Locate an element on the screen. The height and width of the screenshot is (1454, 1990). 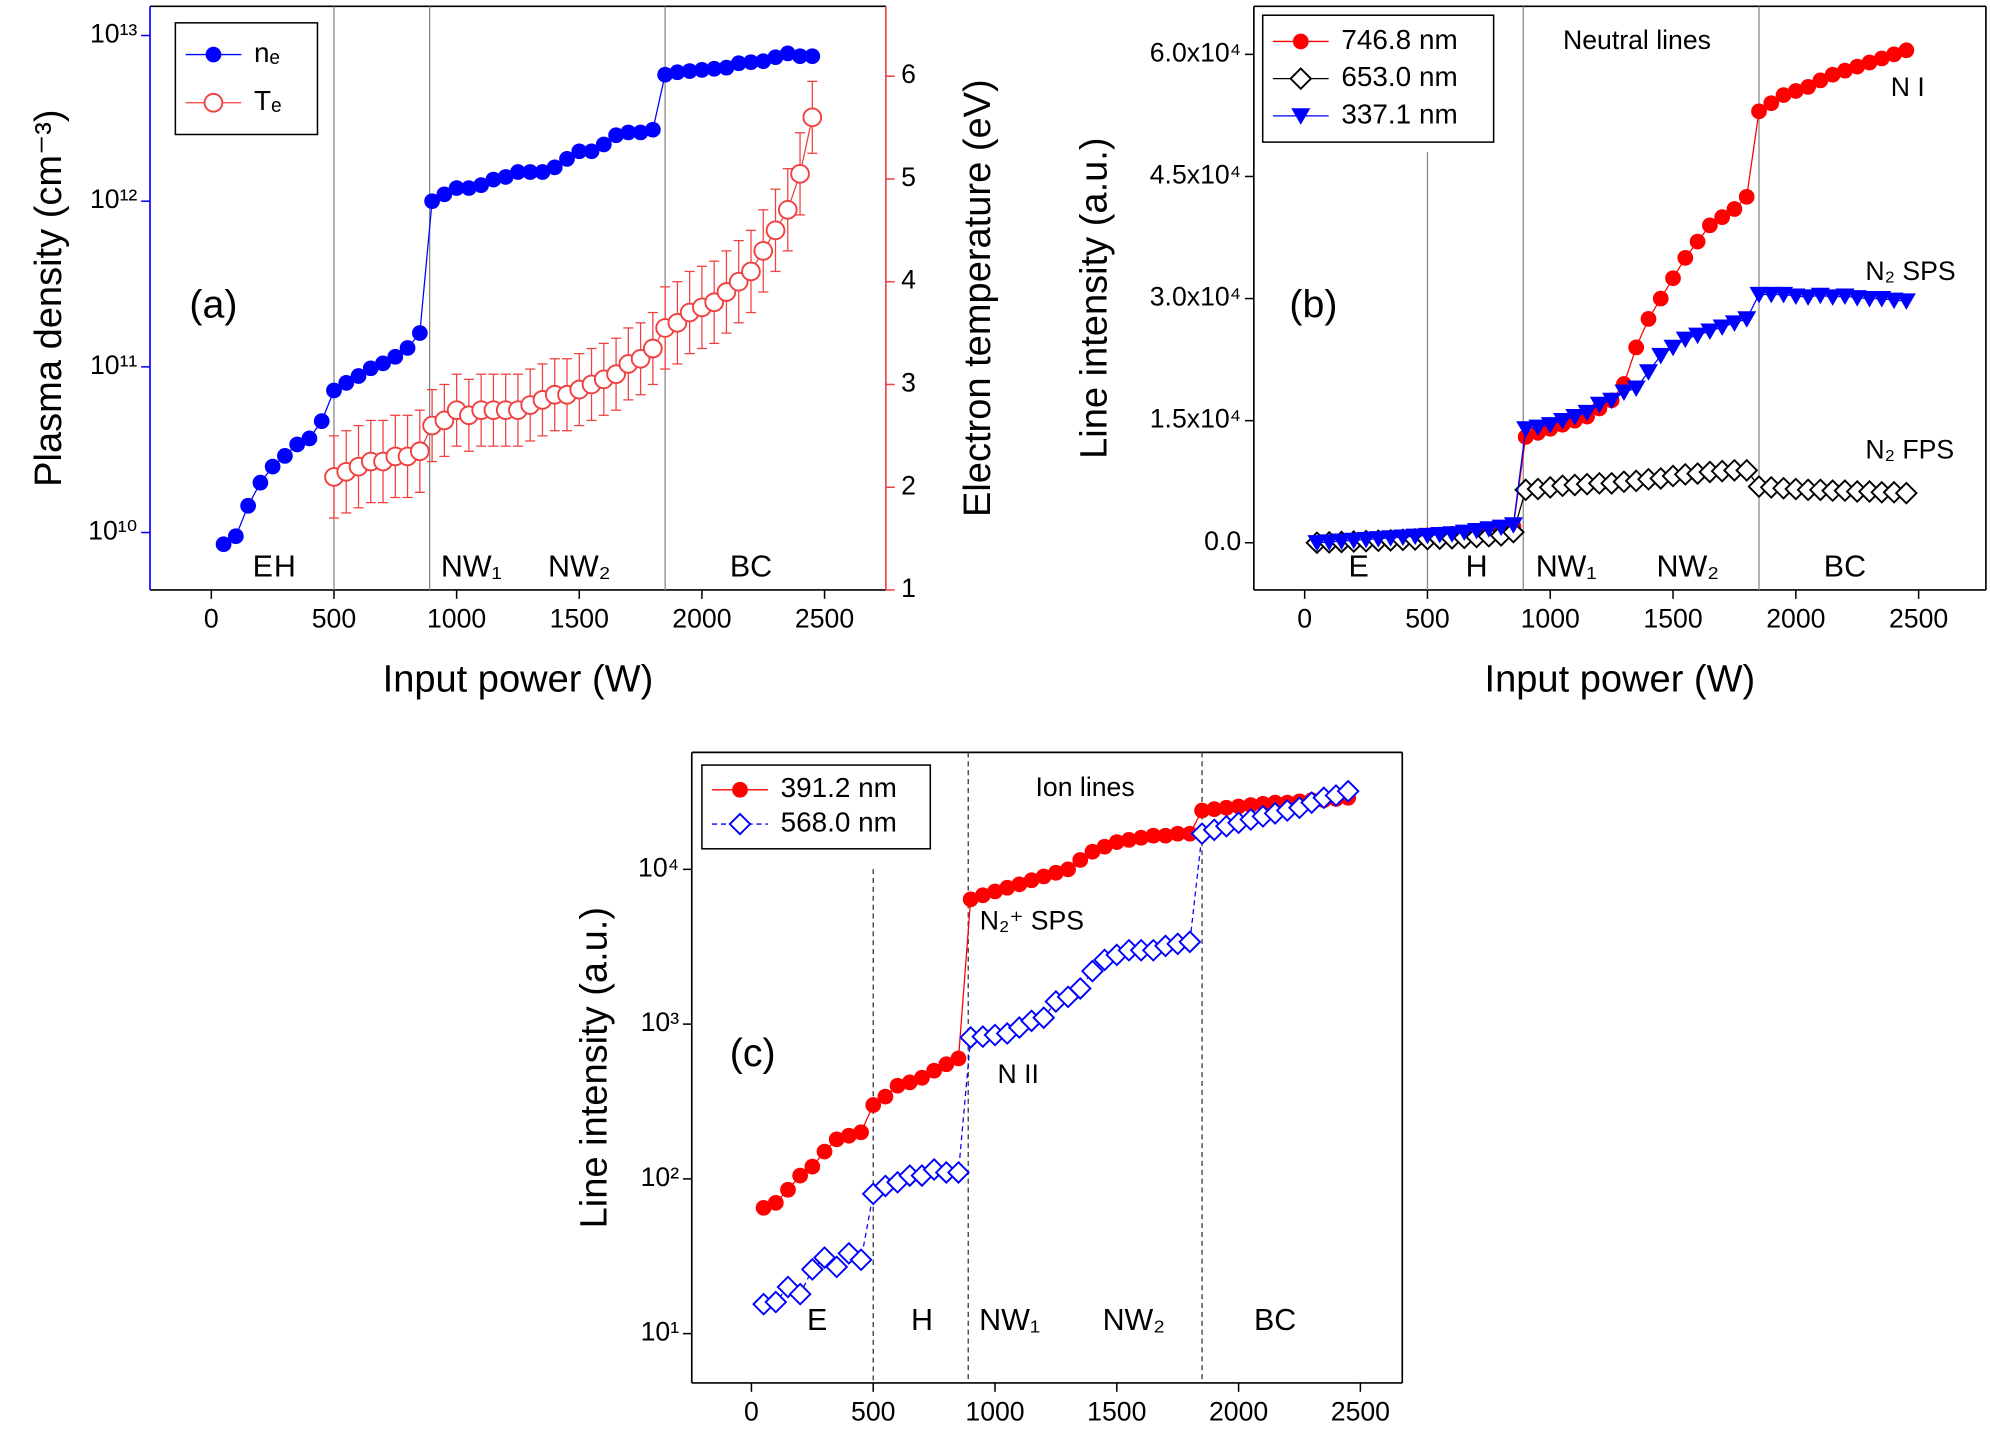
y-tick-label: 3.0x10⁴ is located at coordinates (1195, 297).